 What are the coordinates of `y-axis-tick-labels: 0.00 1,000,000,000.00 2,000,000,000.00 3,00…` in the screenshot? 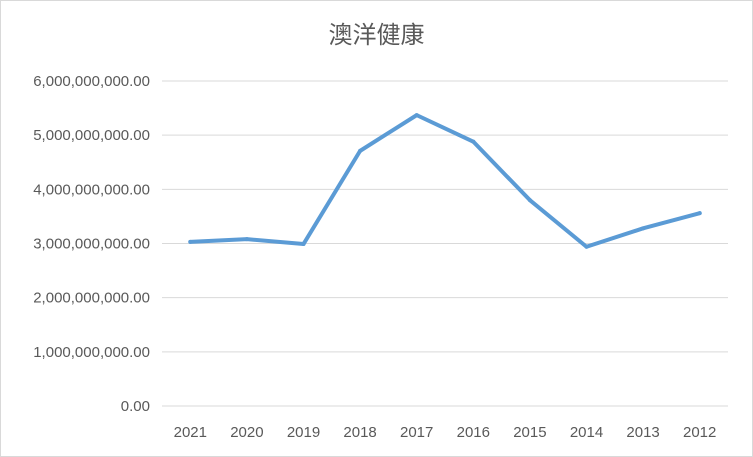 It's located at (91, 244).